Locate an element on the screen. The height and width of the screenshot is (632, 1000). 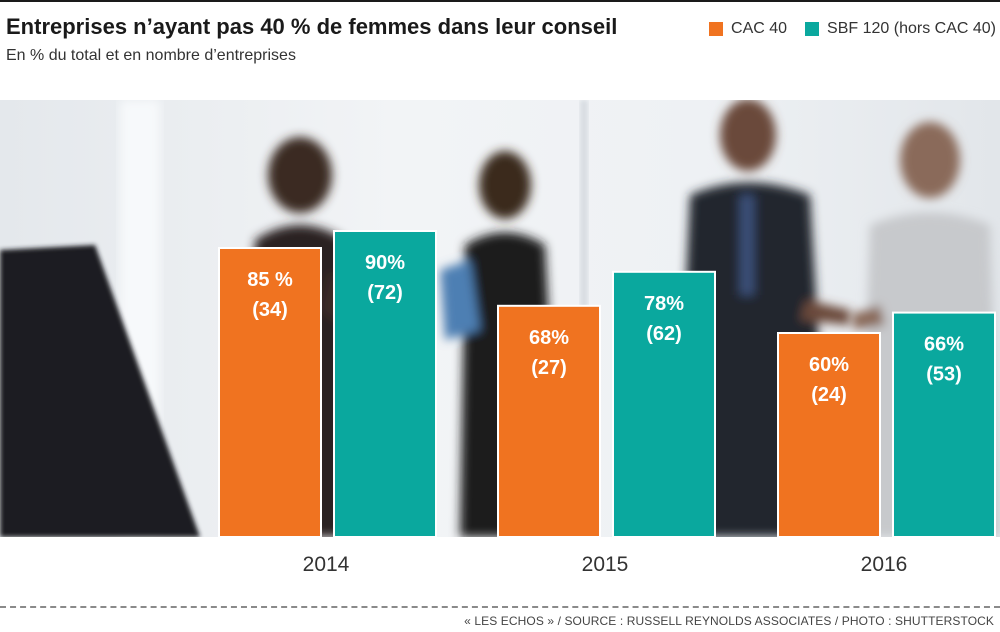
bar-count-label-sbf-120-hors-cac-40-2014: (72) is located at coordinates (385, 293).